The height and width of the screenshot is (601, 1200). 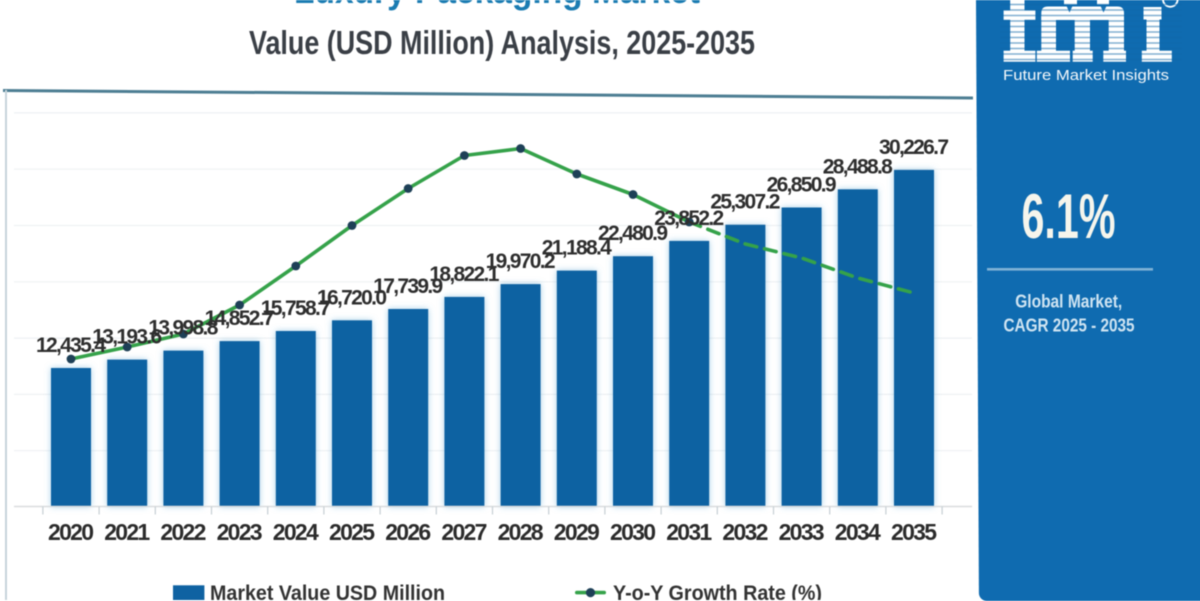 What do you see at coordinates (1069, 325) in the screenshot?
I see `svg-text: CAGR 2025 - 2035` at bounding box center [1069, 325].